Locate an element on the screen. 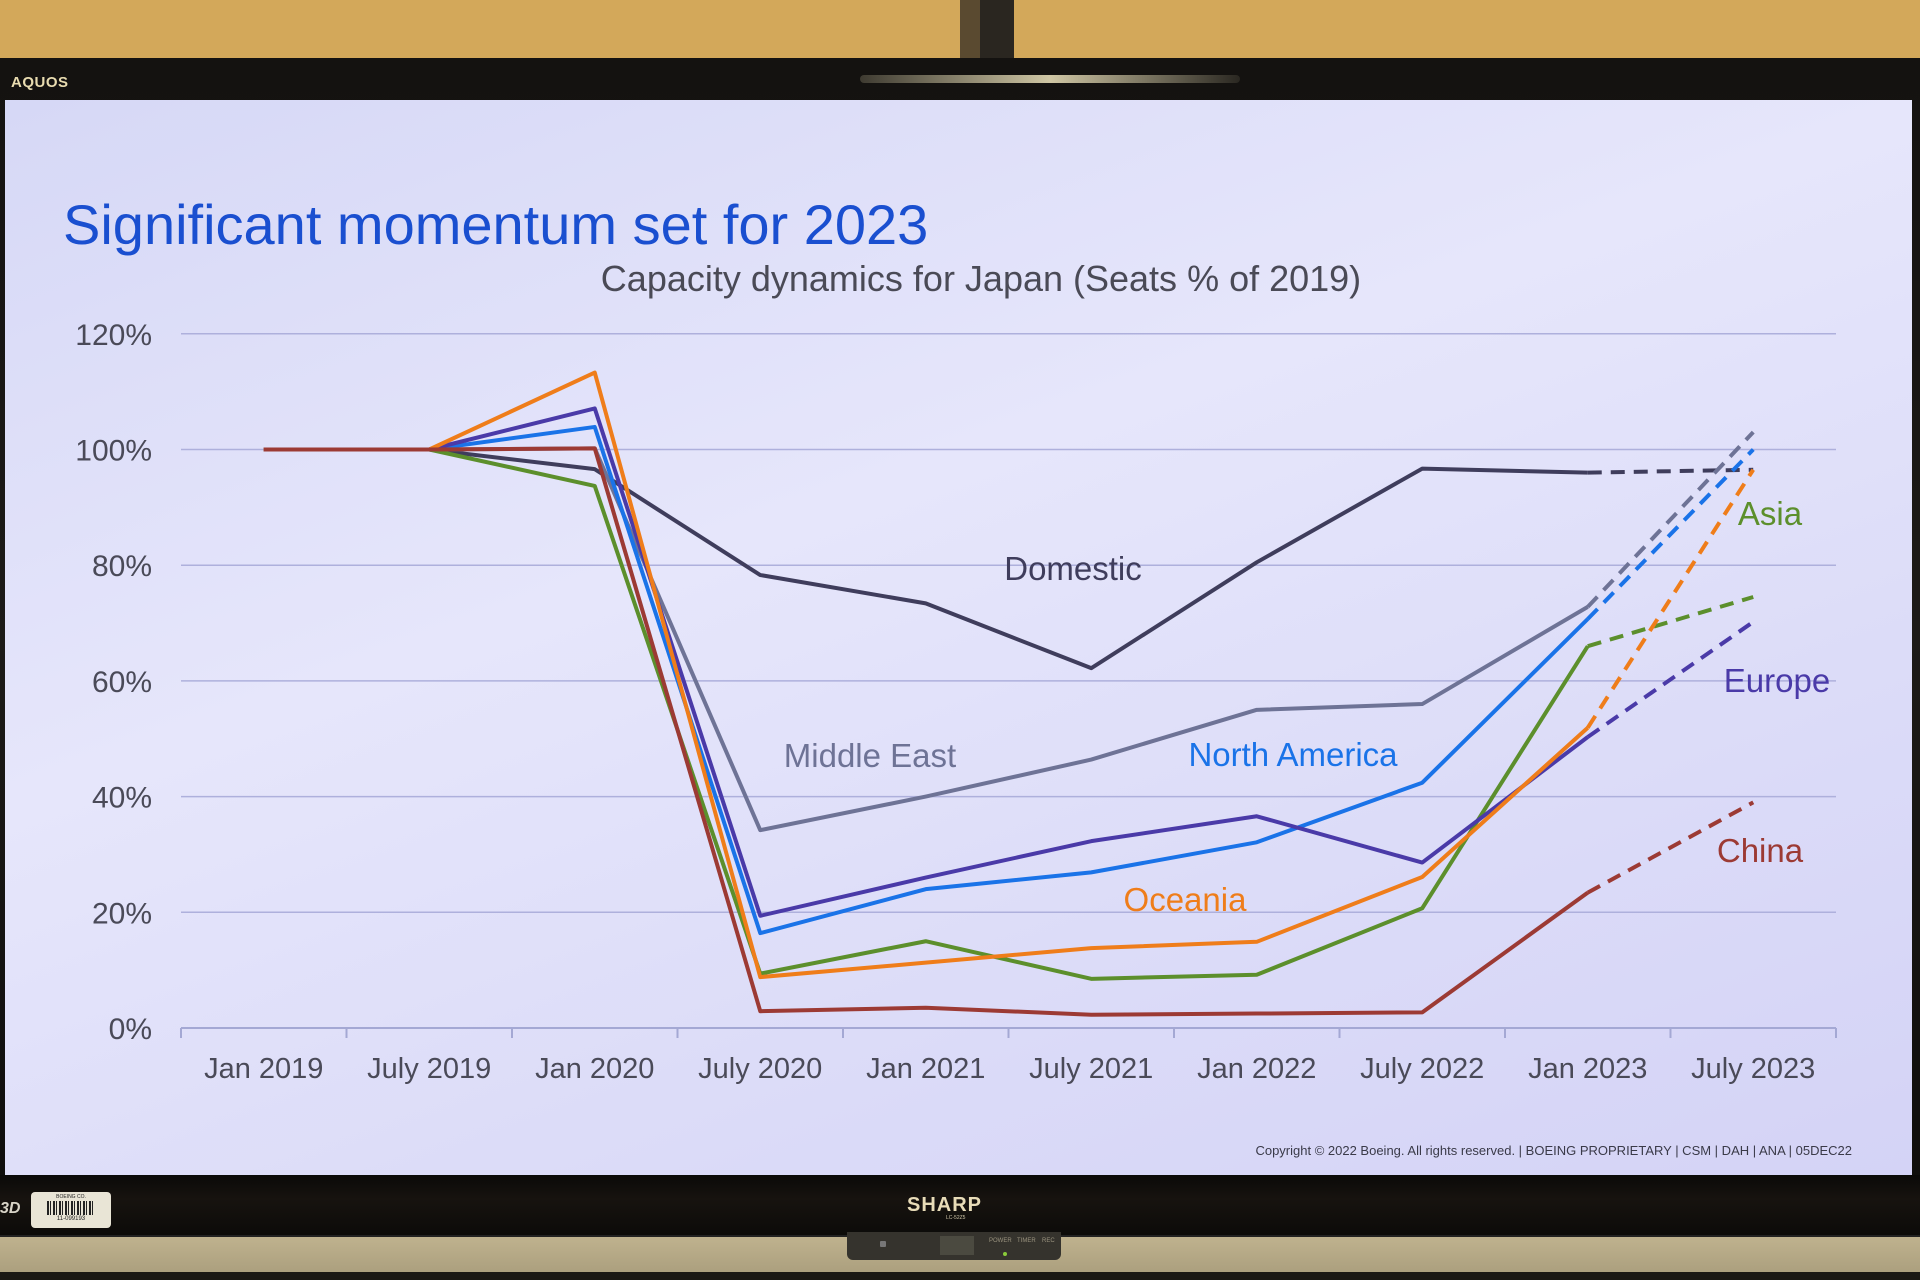  y-tick-label: 60% is located at coordinates (122, 682).